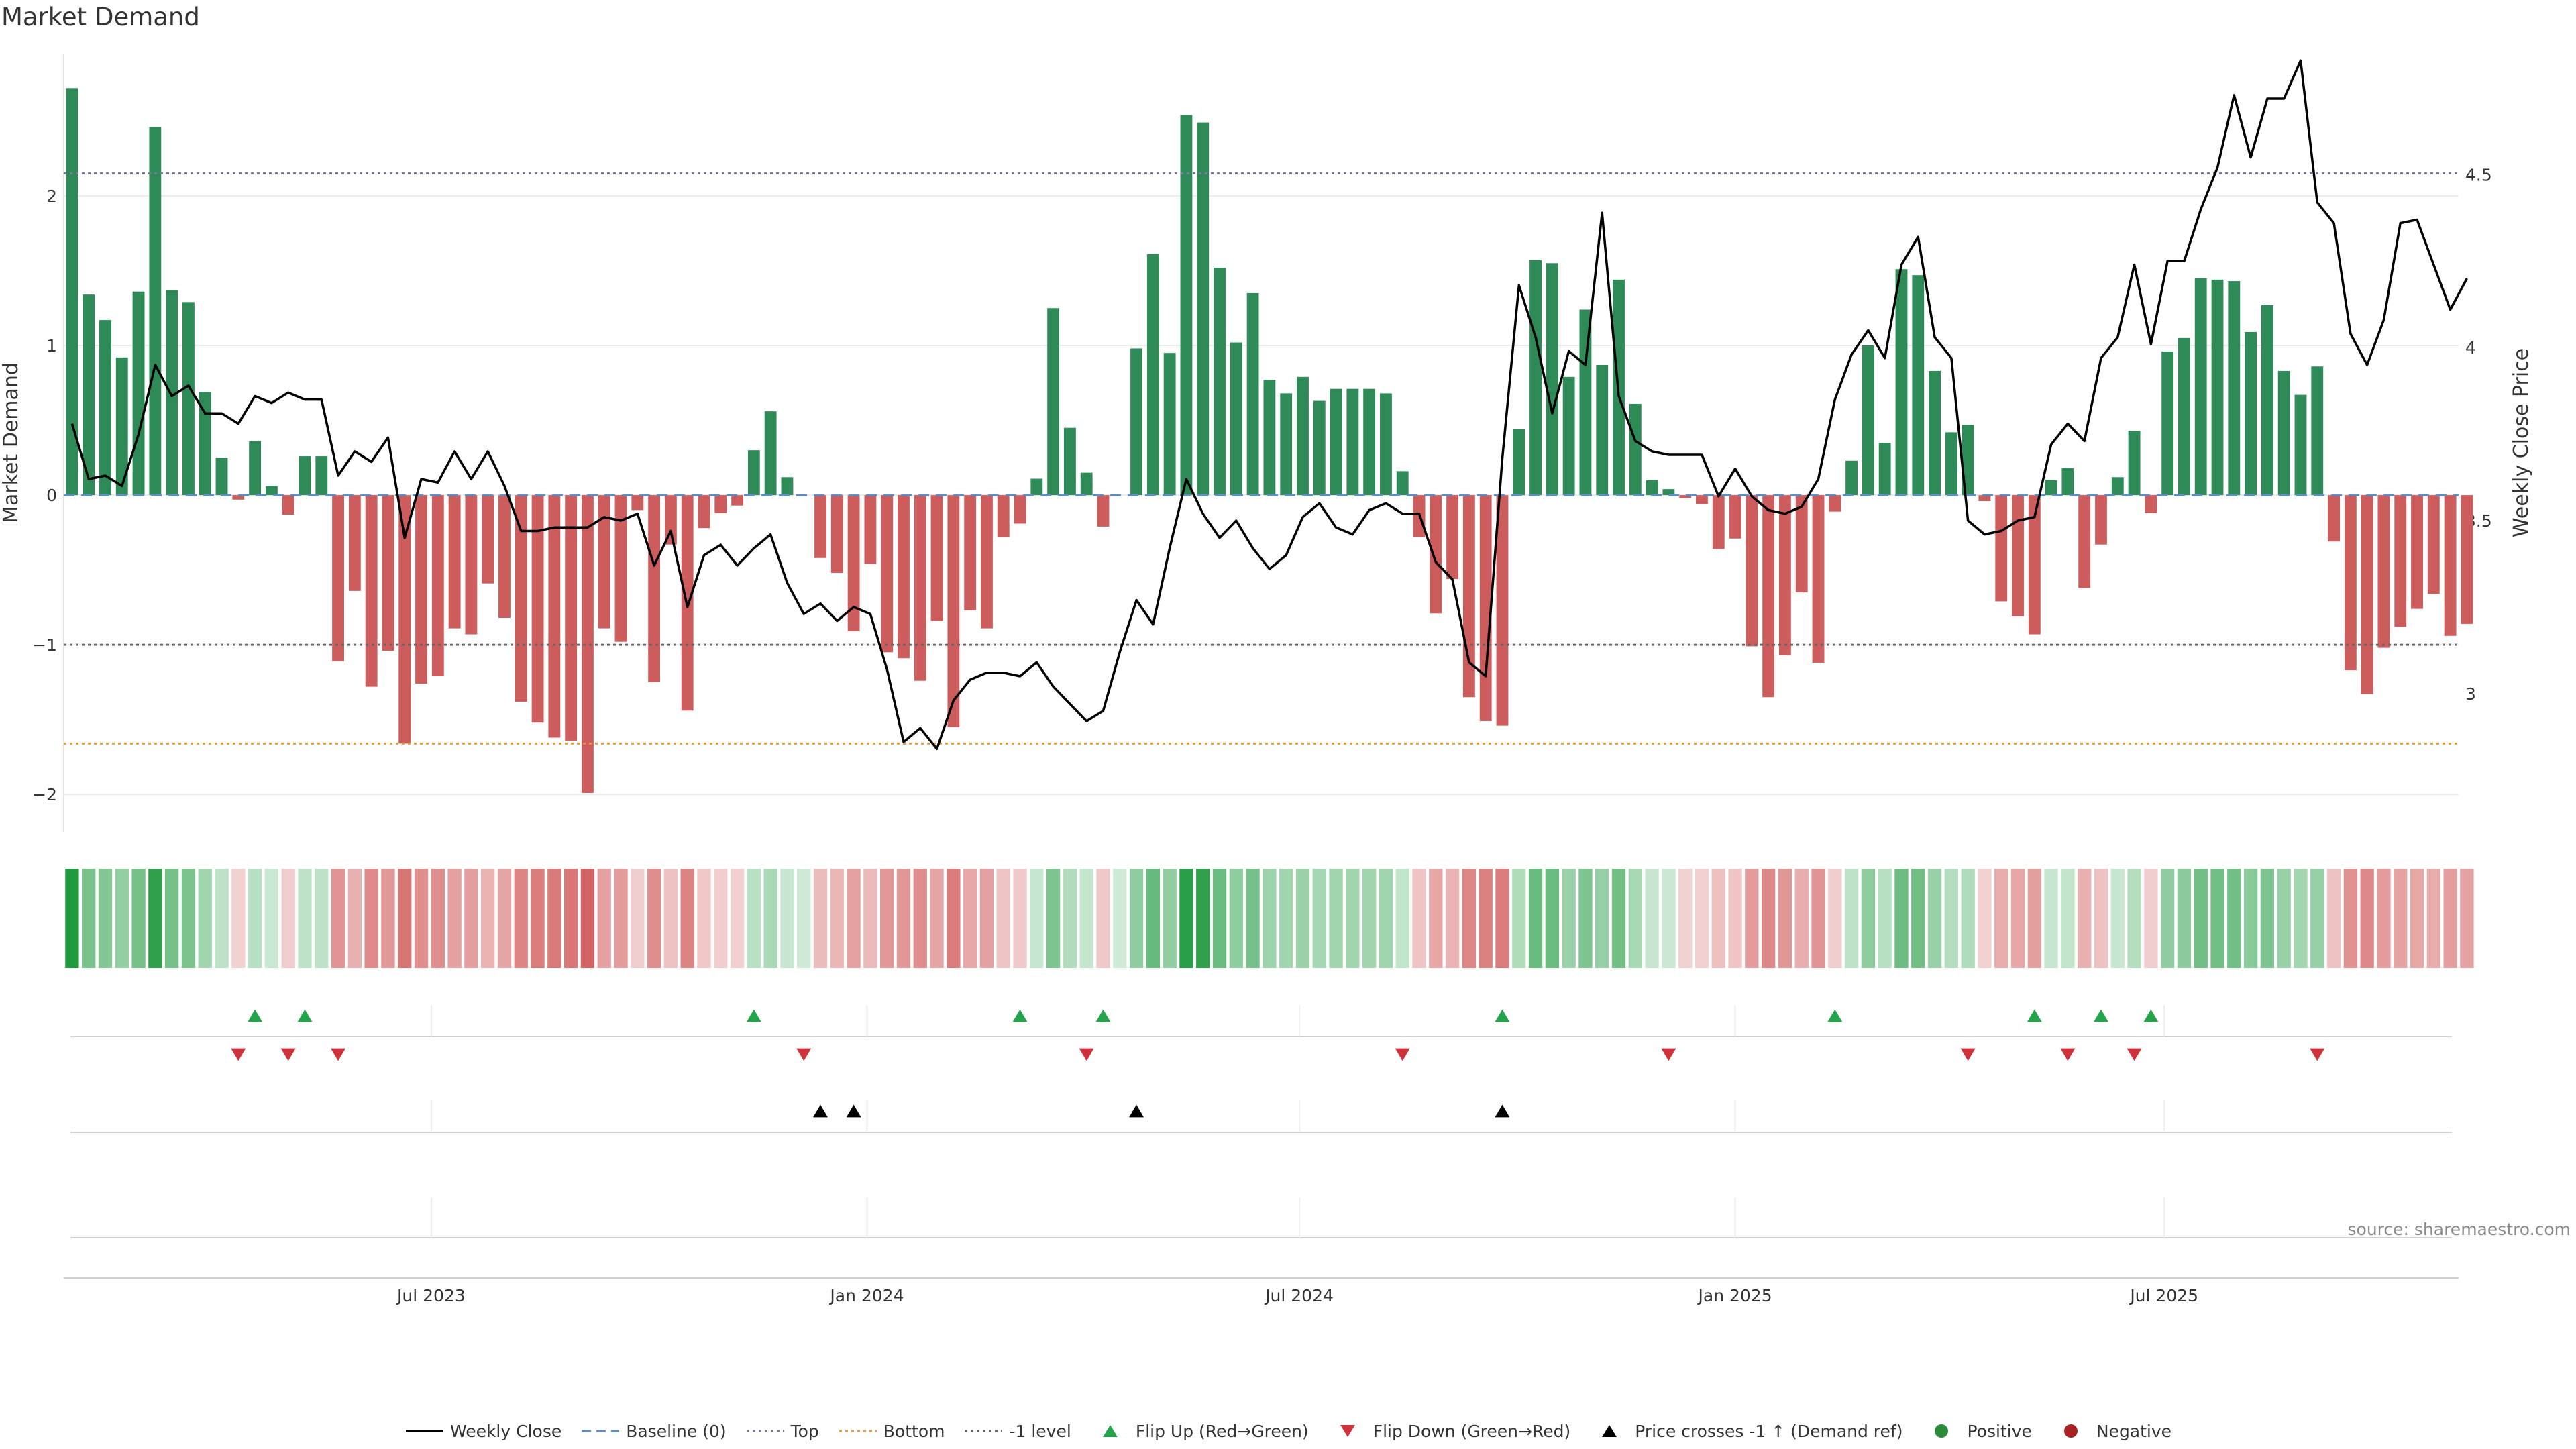 This screenshot has height=1449, width=2576. Describe the element at coordinates (1976, 1431) in the screenshot. I see `legend-item: Positive` at that location.